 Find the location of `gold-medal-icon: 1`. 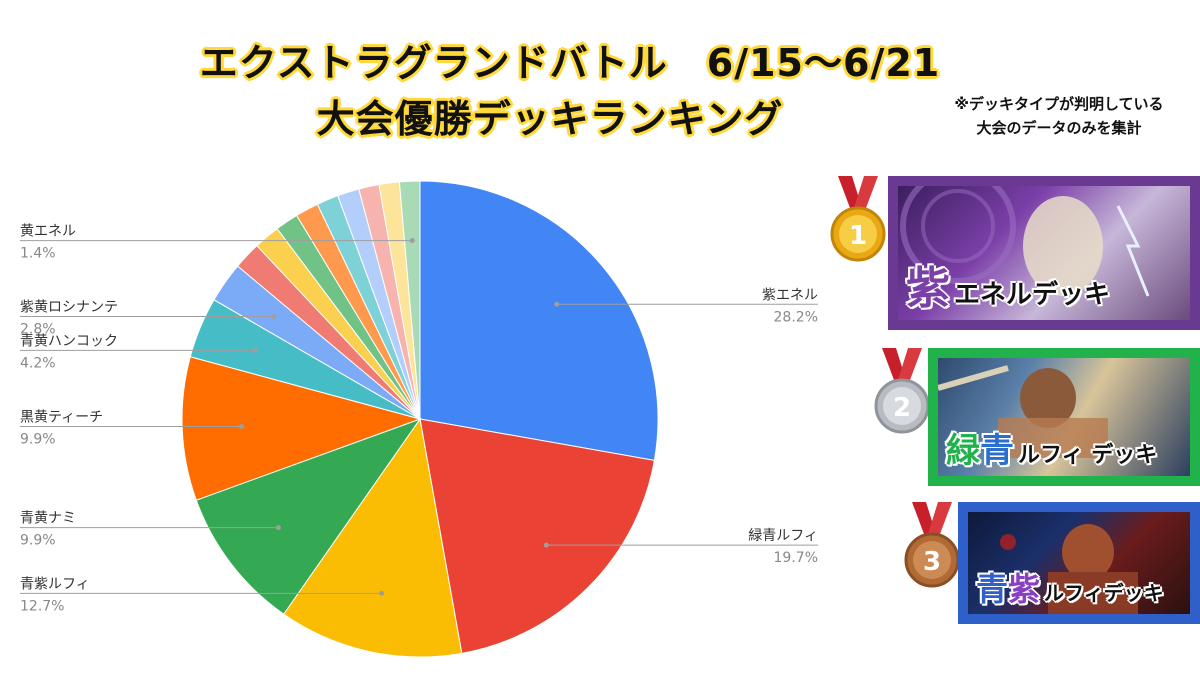

gold-medal-icon: 1 is located at coordinates (858, 223).